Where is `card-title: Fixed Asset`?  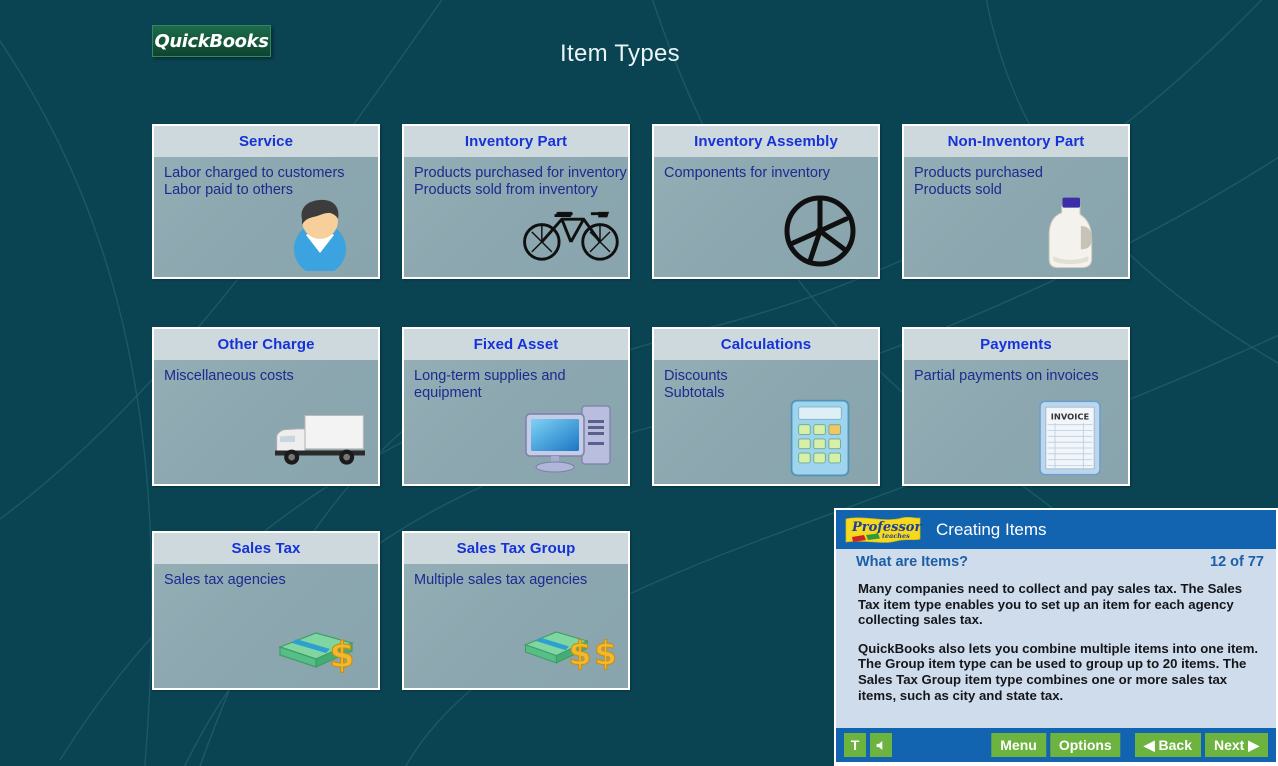
card-title: Fixed Asset is located at coordinates (516, 344).